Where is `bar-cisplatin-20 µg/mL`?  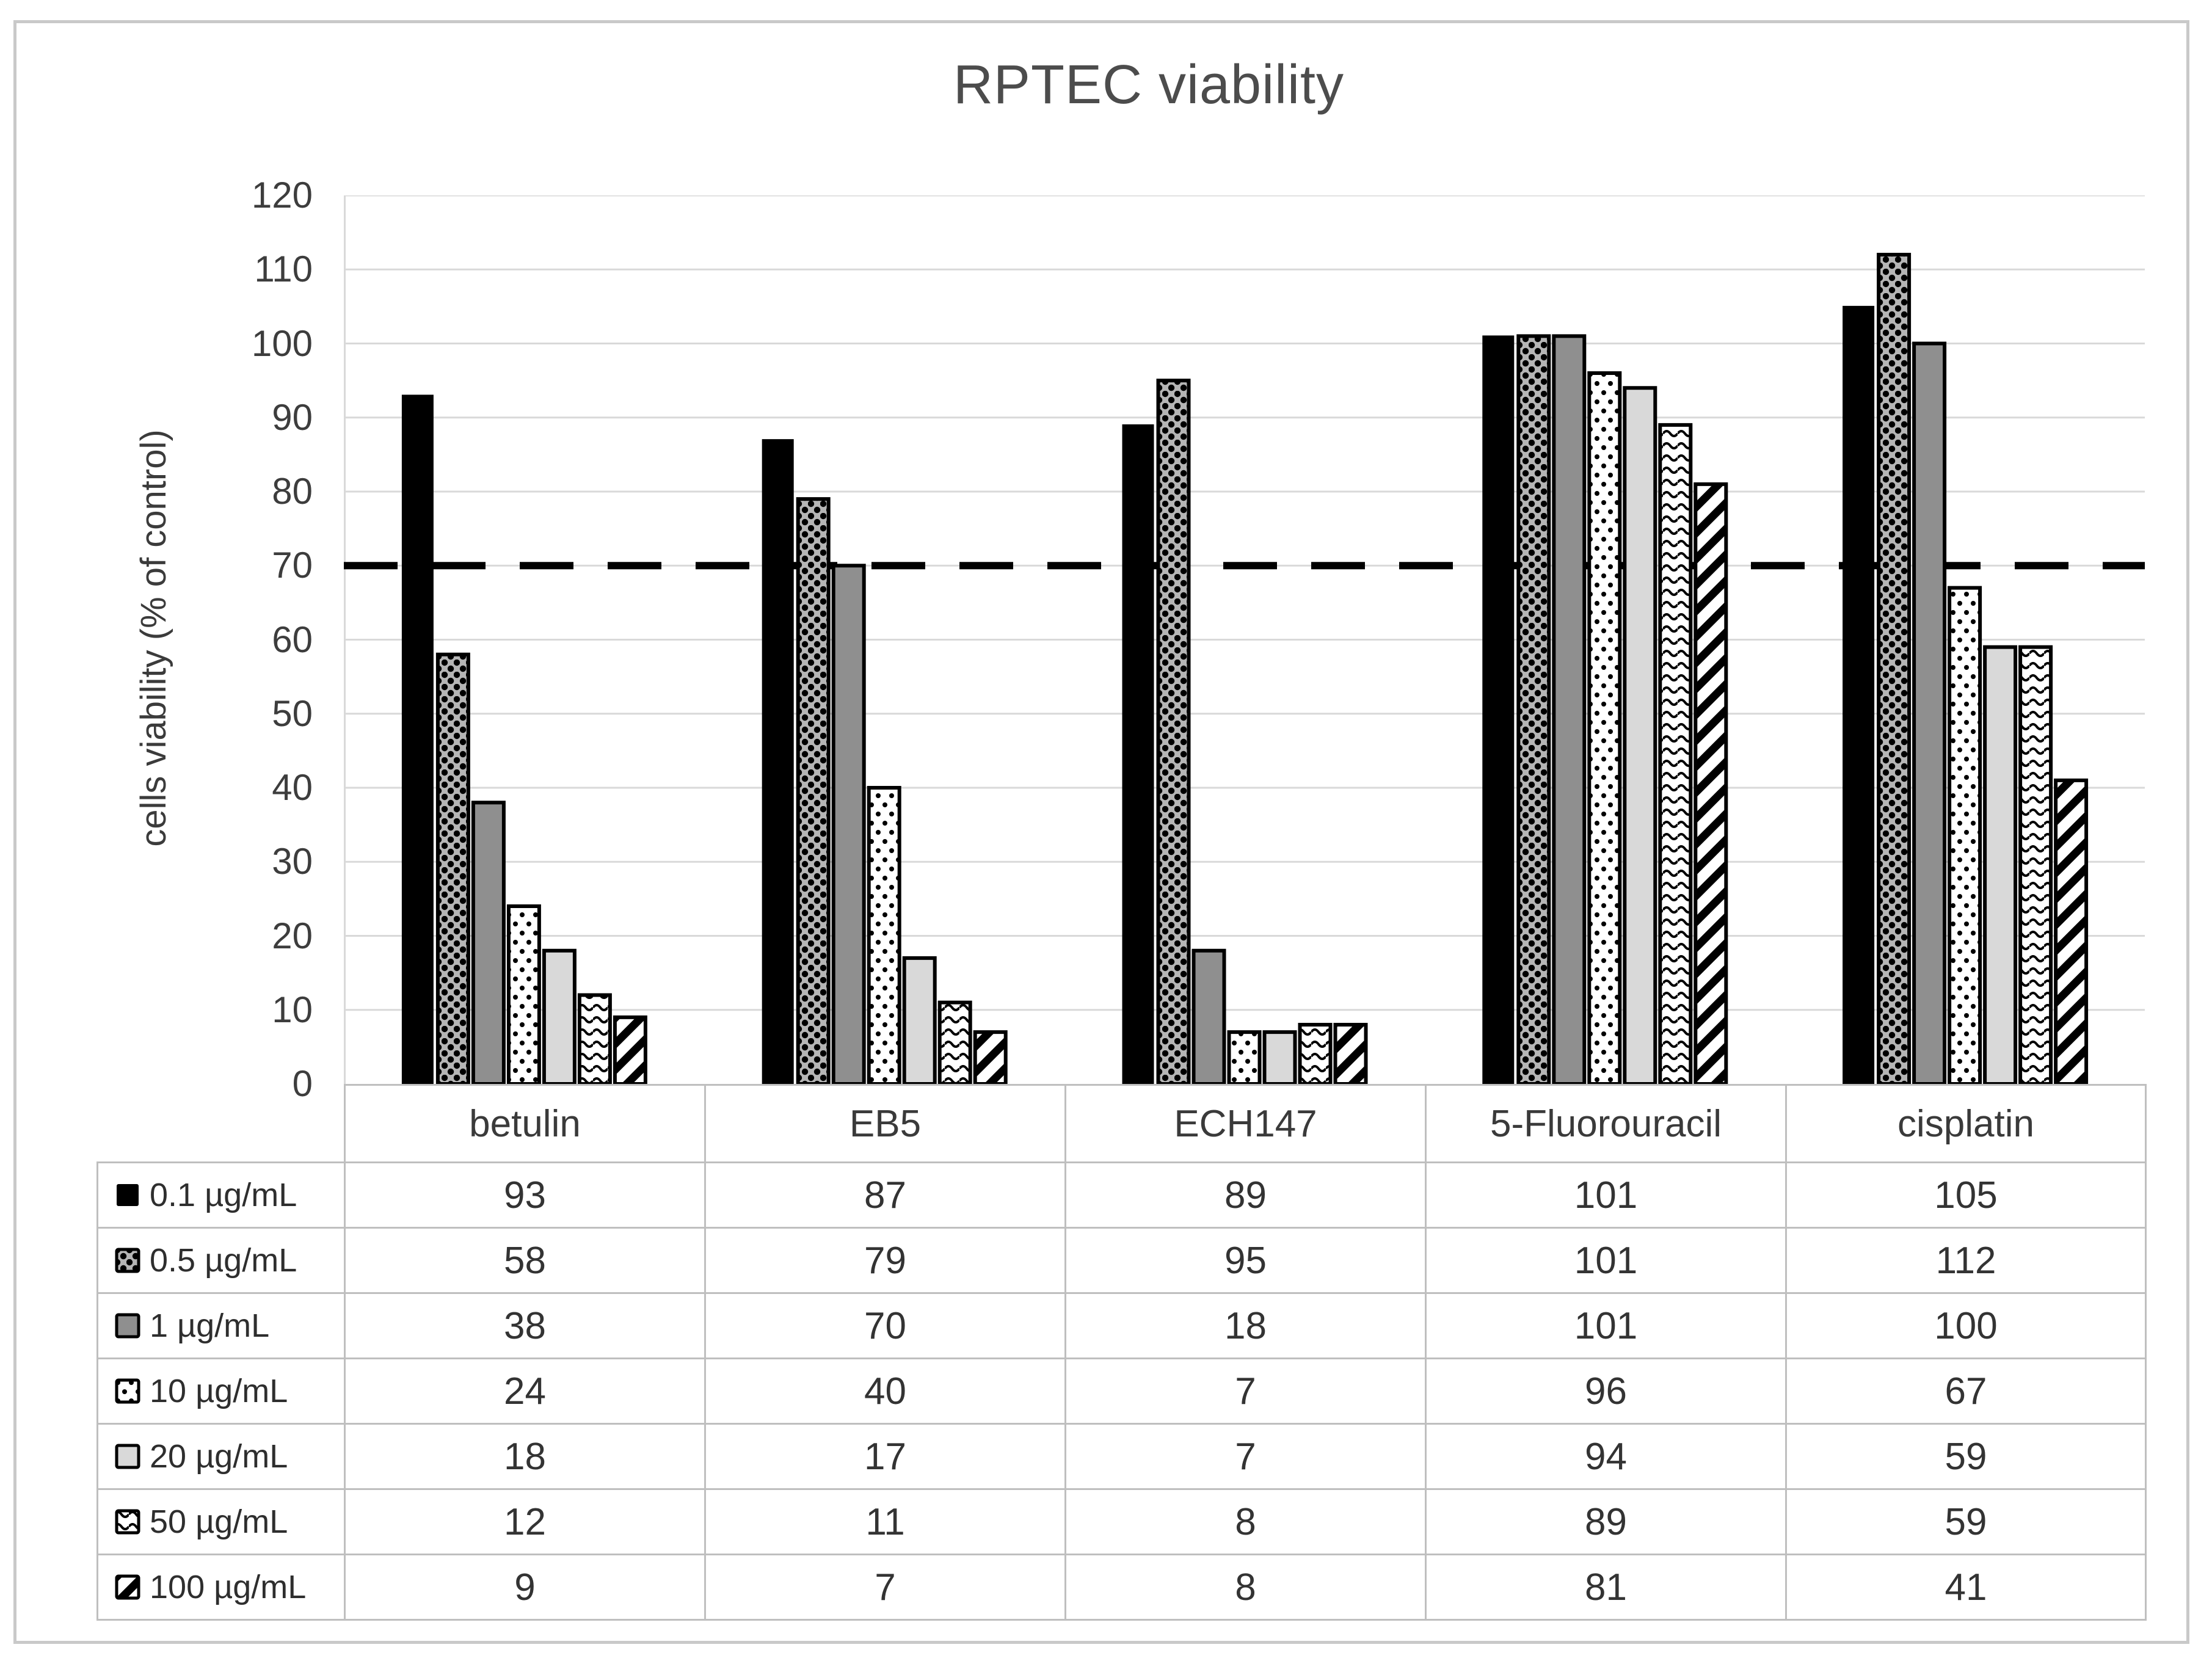
bar-cisplatin-20 µg/mL is located at coordinates (2001, 864).